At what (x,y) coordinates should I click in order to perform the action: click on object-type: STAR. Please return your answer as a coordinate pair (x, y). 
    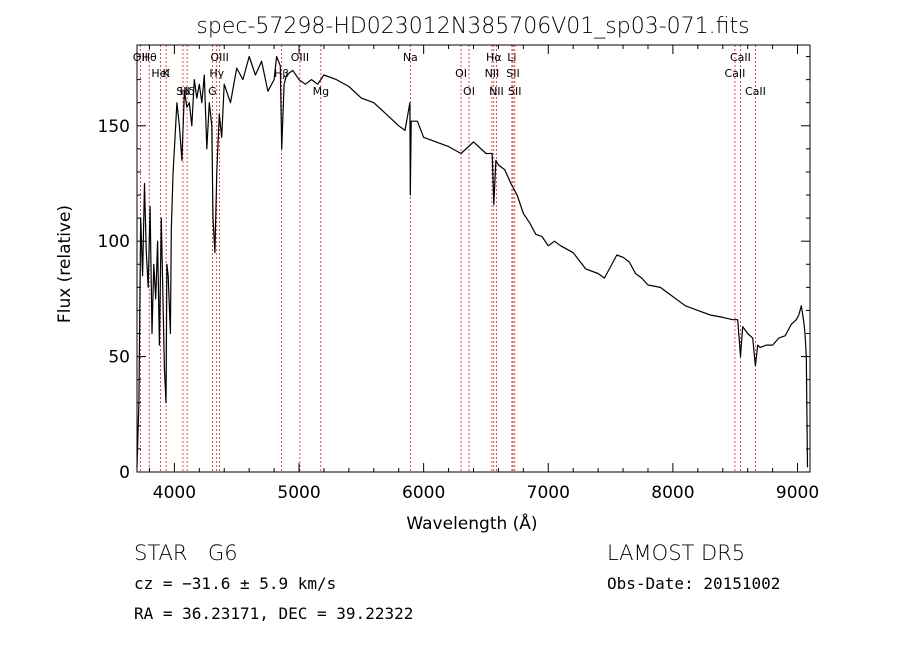
    Looking at the image, I should click on (161, 553).